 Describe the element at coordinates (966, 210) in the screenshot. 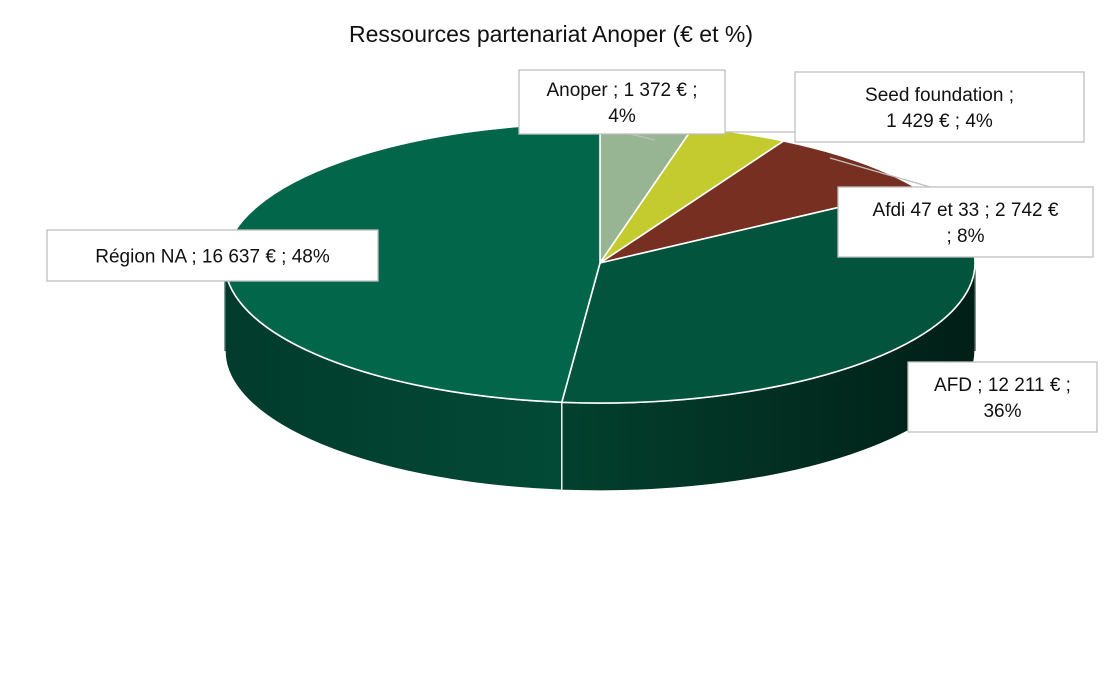

I see `data-label-text: Afdi 47 et 33 ; 2 742 €` at that location.